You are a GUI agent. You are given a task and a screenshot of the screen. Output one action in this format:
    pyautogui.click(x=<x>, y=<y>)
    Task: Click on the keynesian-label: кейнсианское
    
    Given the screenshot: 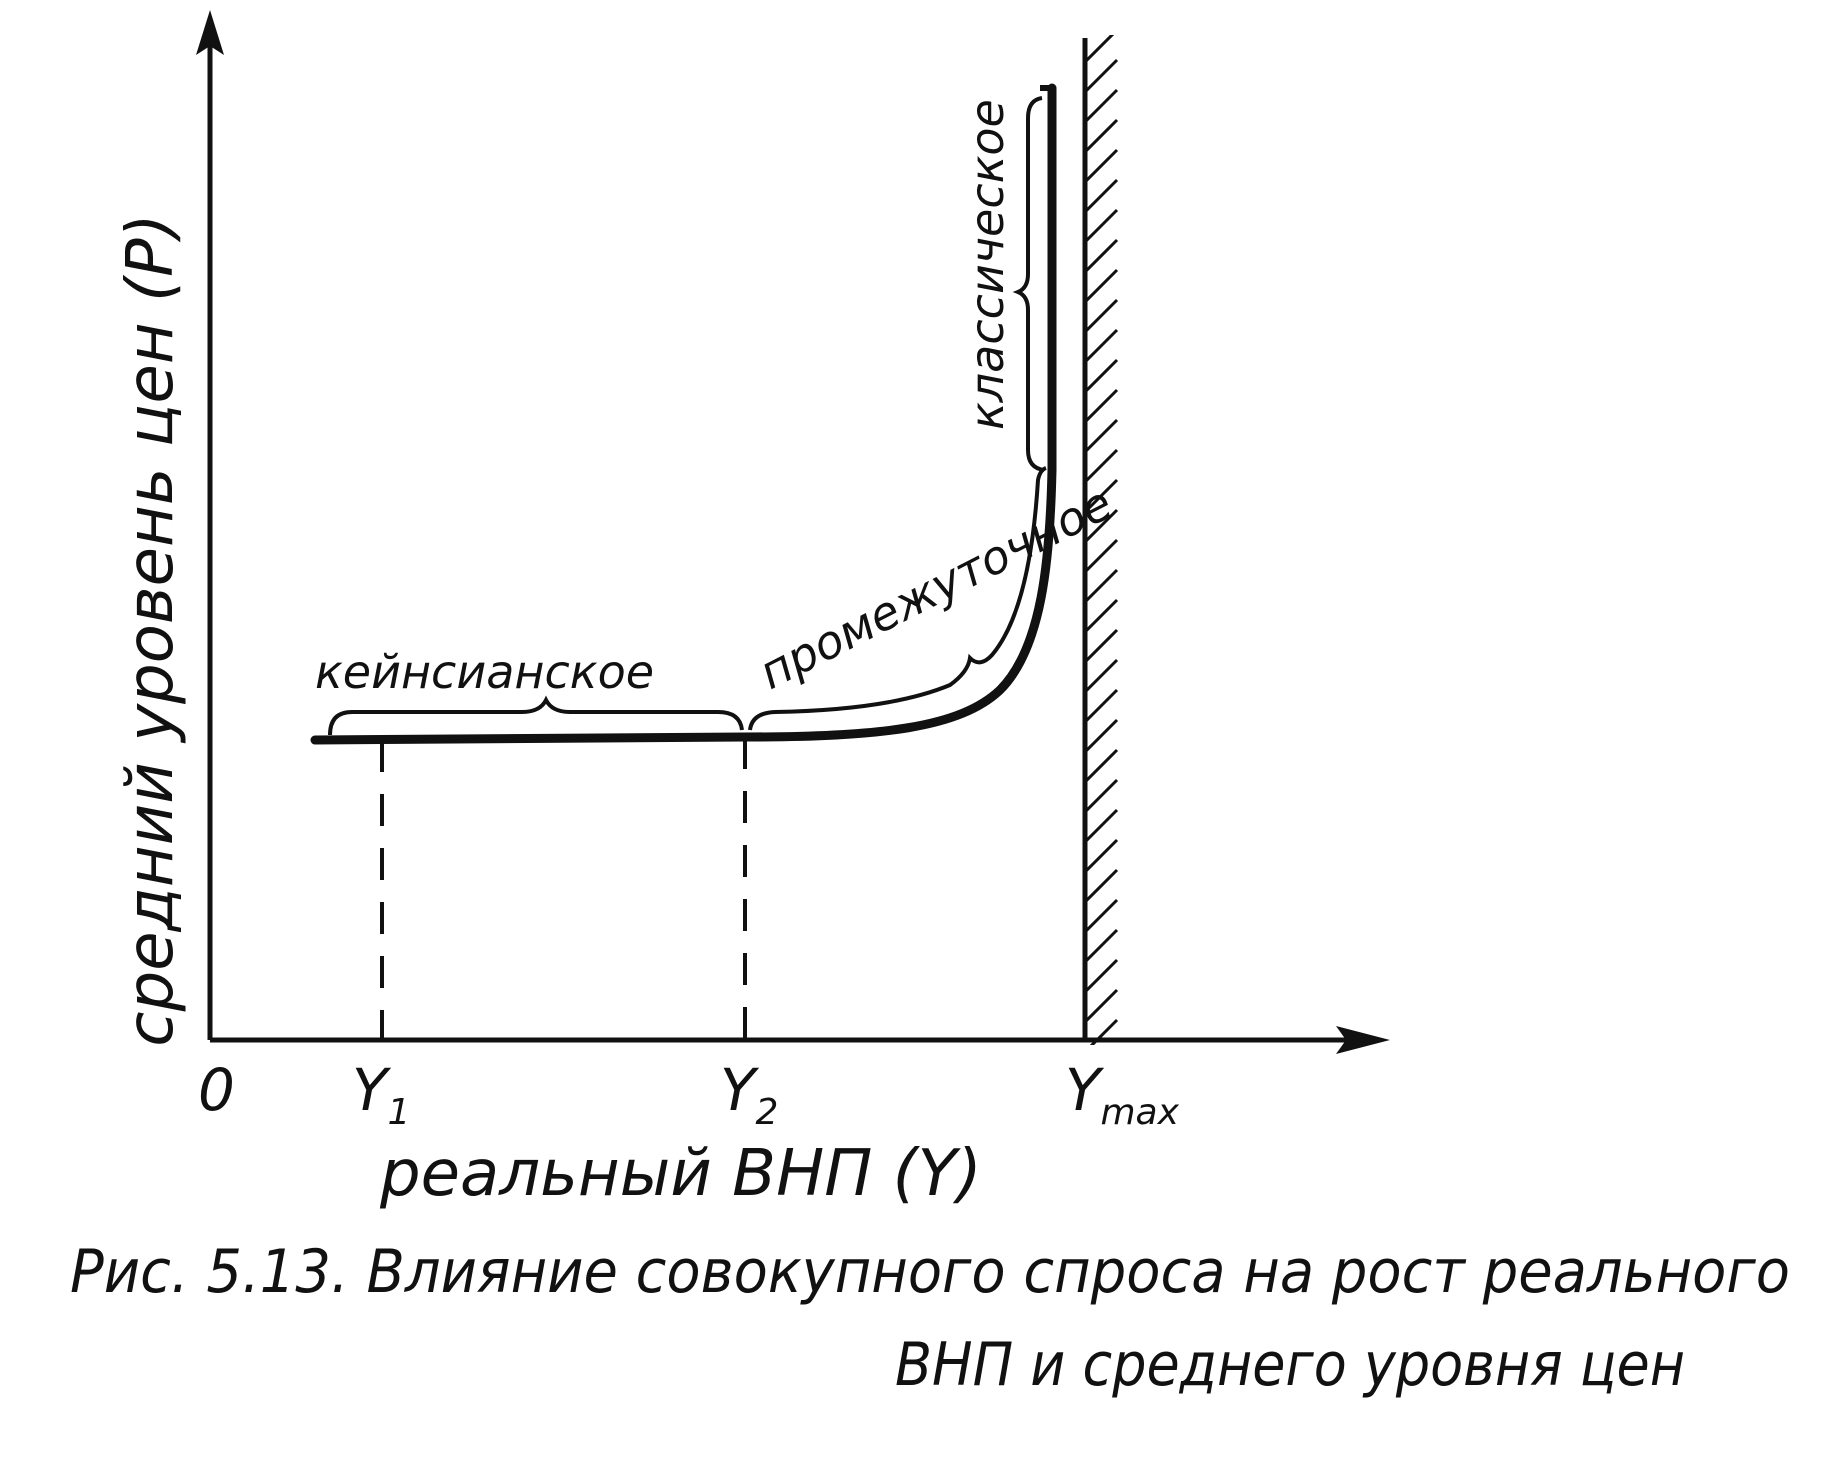 What is the action you would take?
    pyautogui.click(x=484, y=672)
    